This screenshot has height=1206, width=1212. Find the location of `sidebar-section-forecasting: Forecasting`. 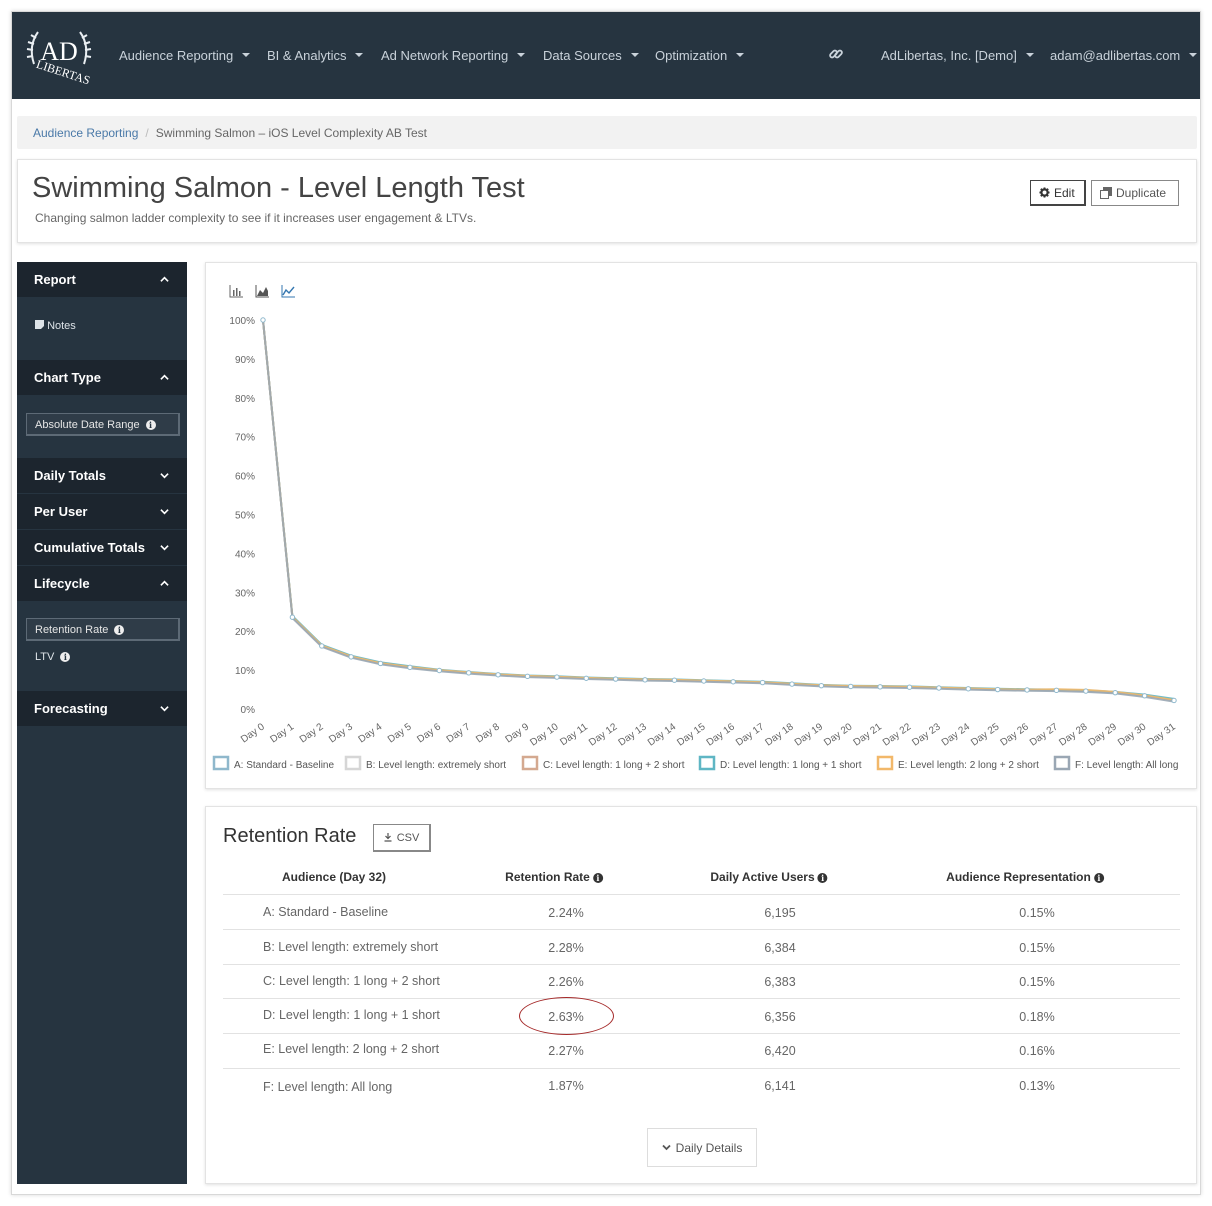

sidebar-section-forecasting: Forecasting is located at coordinates (102, 708).